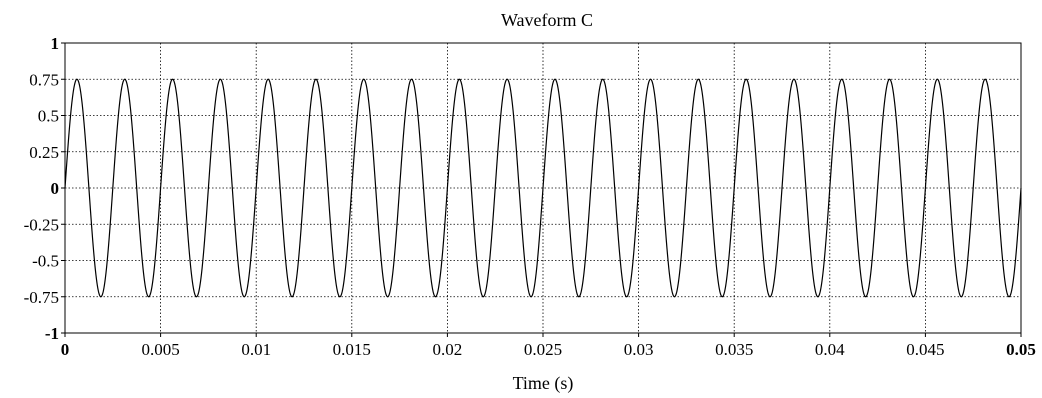 This screenshot has width=1042, height=398. I want to click on y-tick-labels: 1 0.75 0.5 0.25 0 -0.25 -0.5 -0.75 -1, so click(41, 188).